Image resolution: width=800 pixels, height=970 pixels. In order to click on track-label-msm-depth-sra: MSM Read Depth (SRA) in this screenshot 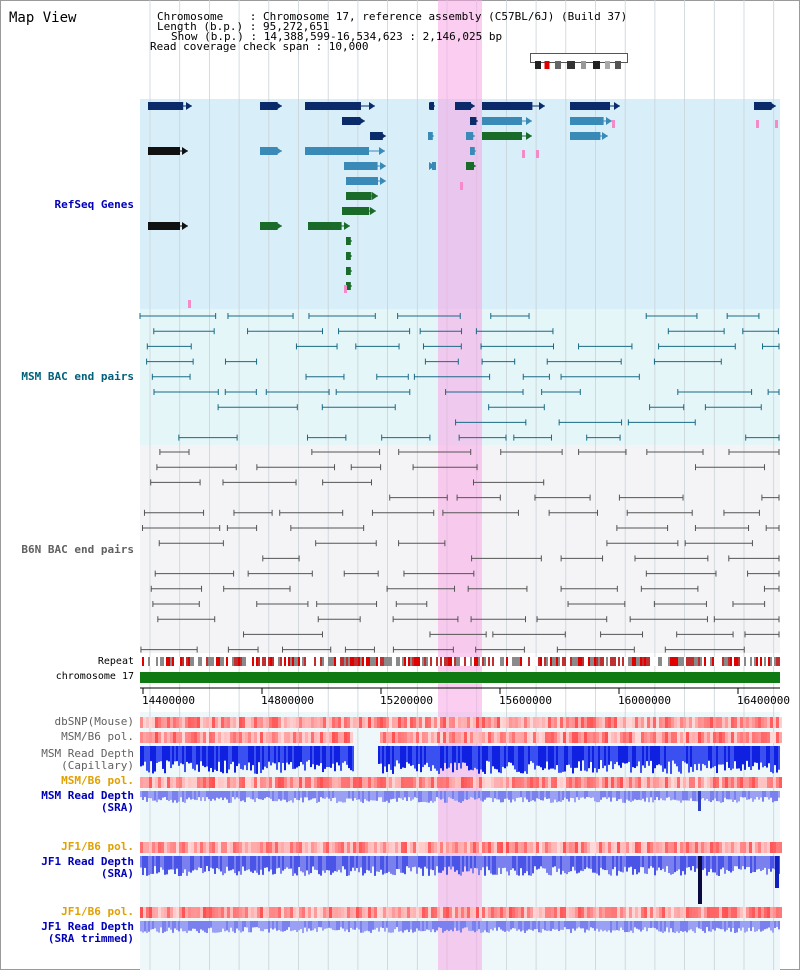, I will do `click(87, 801)`.